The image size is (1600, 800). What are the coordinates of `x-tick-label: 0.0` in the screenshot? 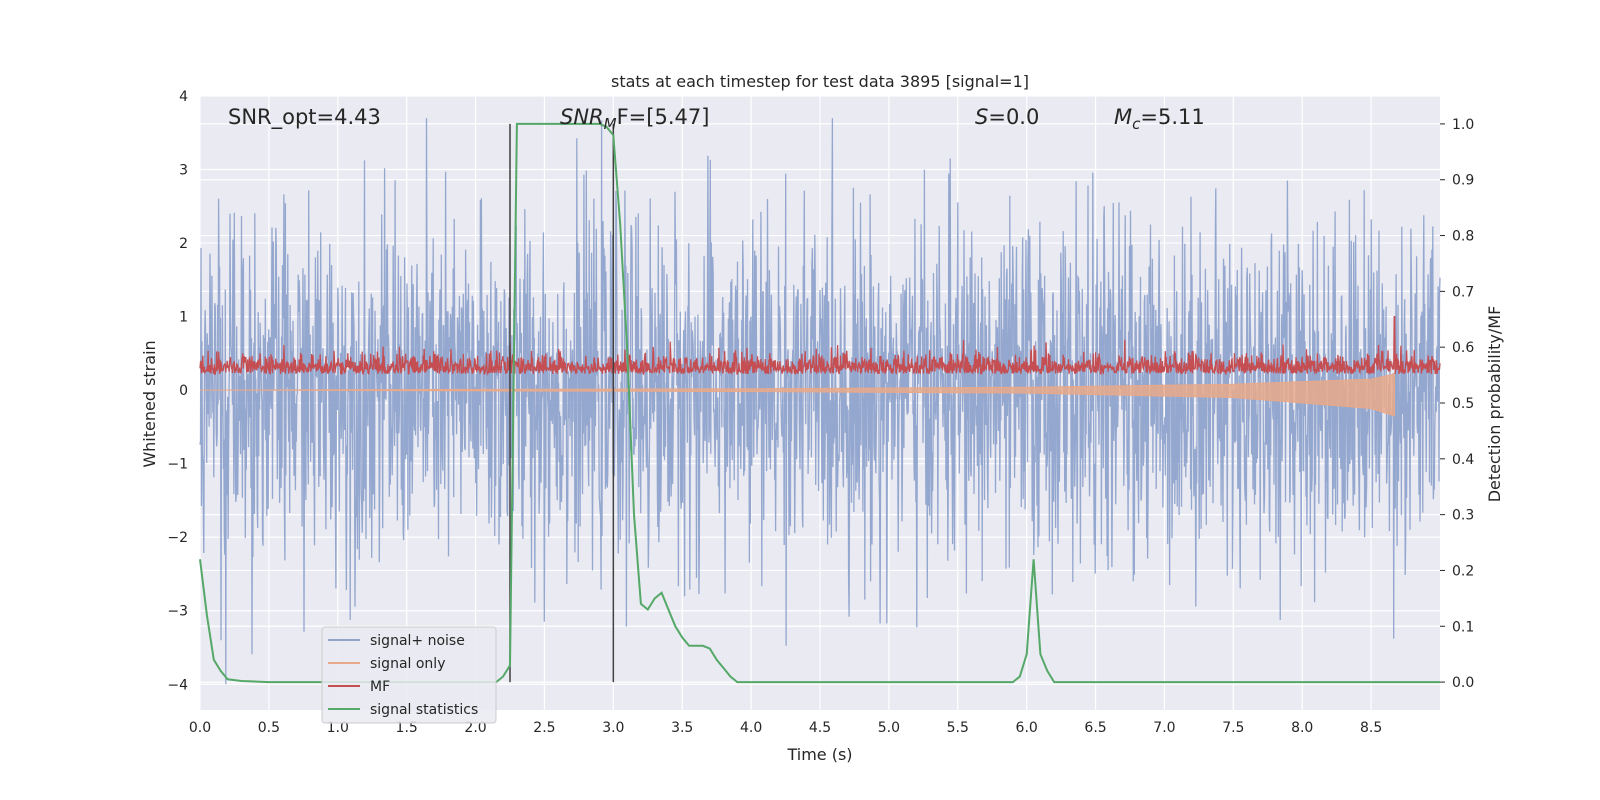 It's located at (200, 728).